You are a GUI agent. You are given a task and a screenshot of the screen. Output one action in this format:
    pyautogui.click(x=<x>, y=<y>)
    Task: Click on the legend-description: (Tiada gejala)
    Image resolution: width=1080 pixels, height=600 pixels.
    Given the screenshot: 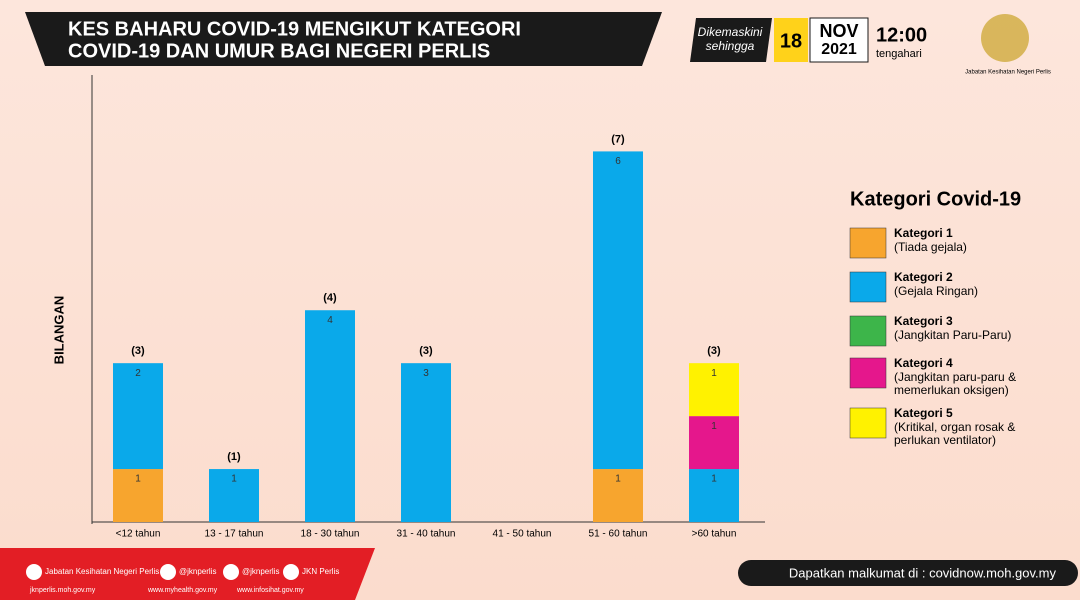 What is the action you would take?
    pyautogui.click(x=930, y=247)
    